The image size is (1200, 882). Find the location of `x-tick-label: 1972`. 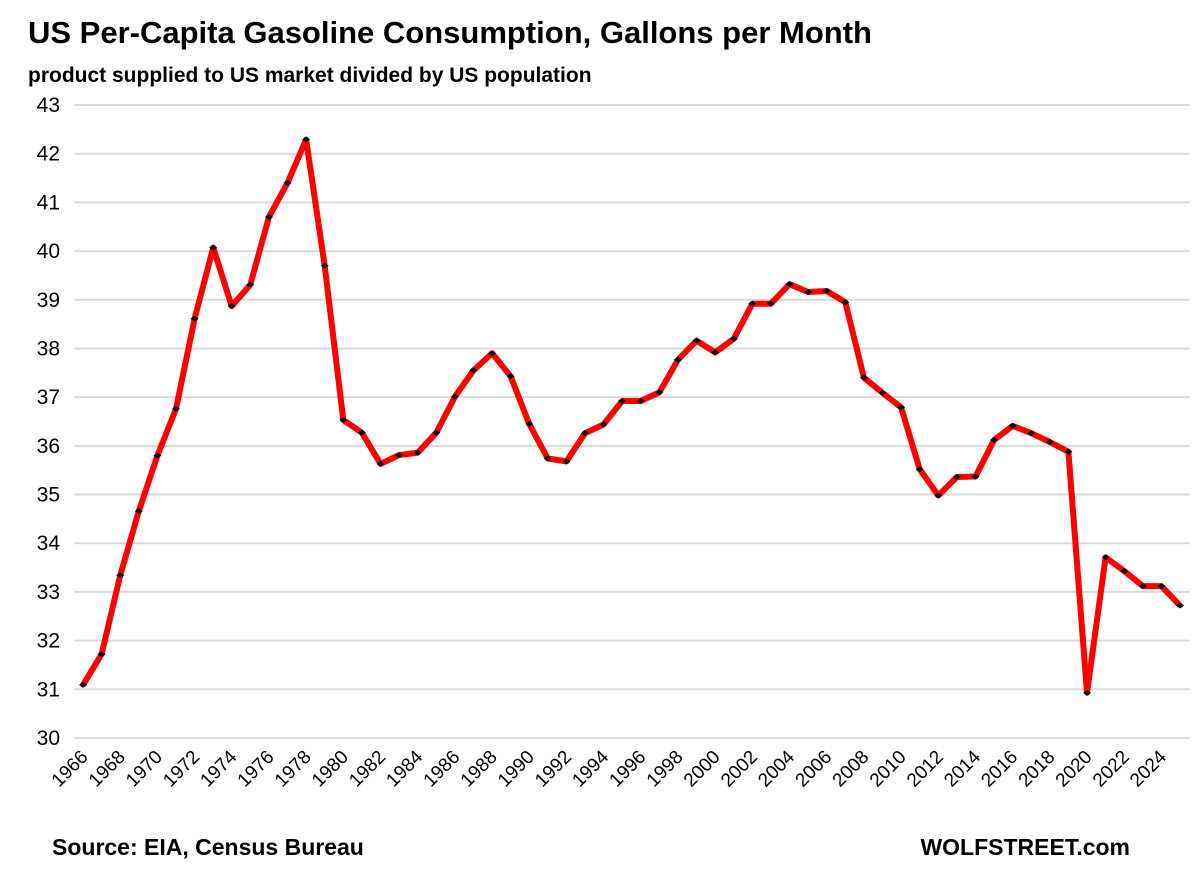

x-tick-label: 1972 is located at coordinates (181, 769).